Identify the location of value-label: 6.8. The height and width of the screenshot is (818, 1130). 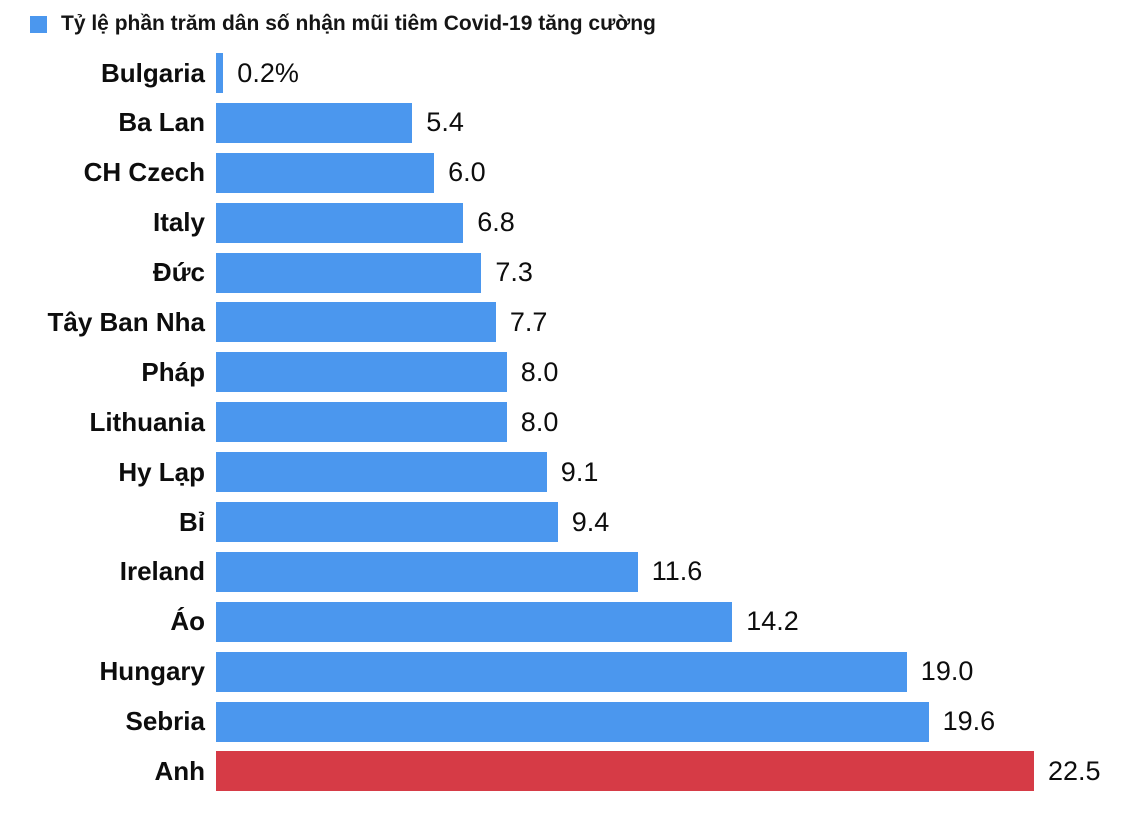
(496, 222).